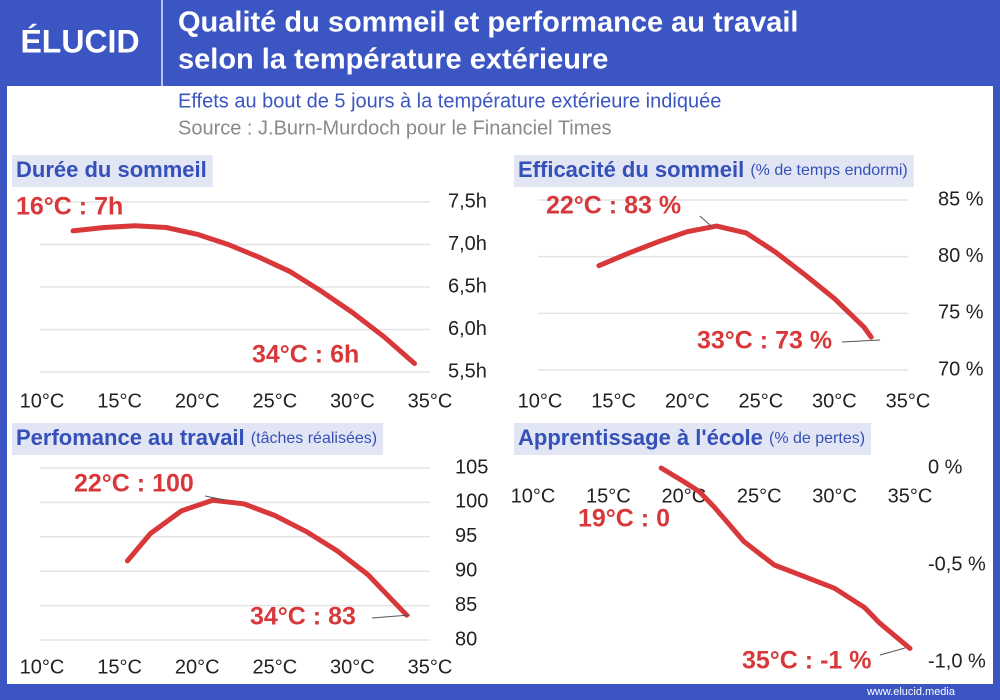 This screenshot has height=700, width=1000. I want to click on chart-title: Perfomance au travail (tâches réalisées), so click(196, 437).